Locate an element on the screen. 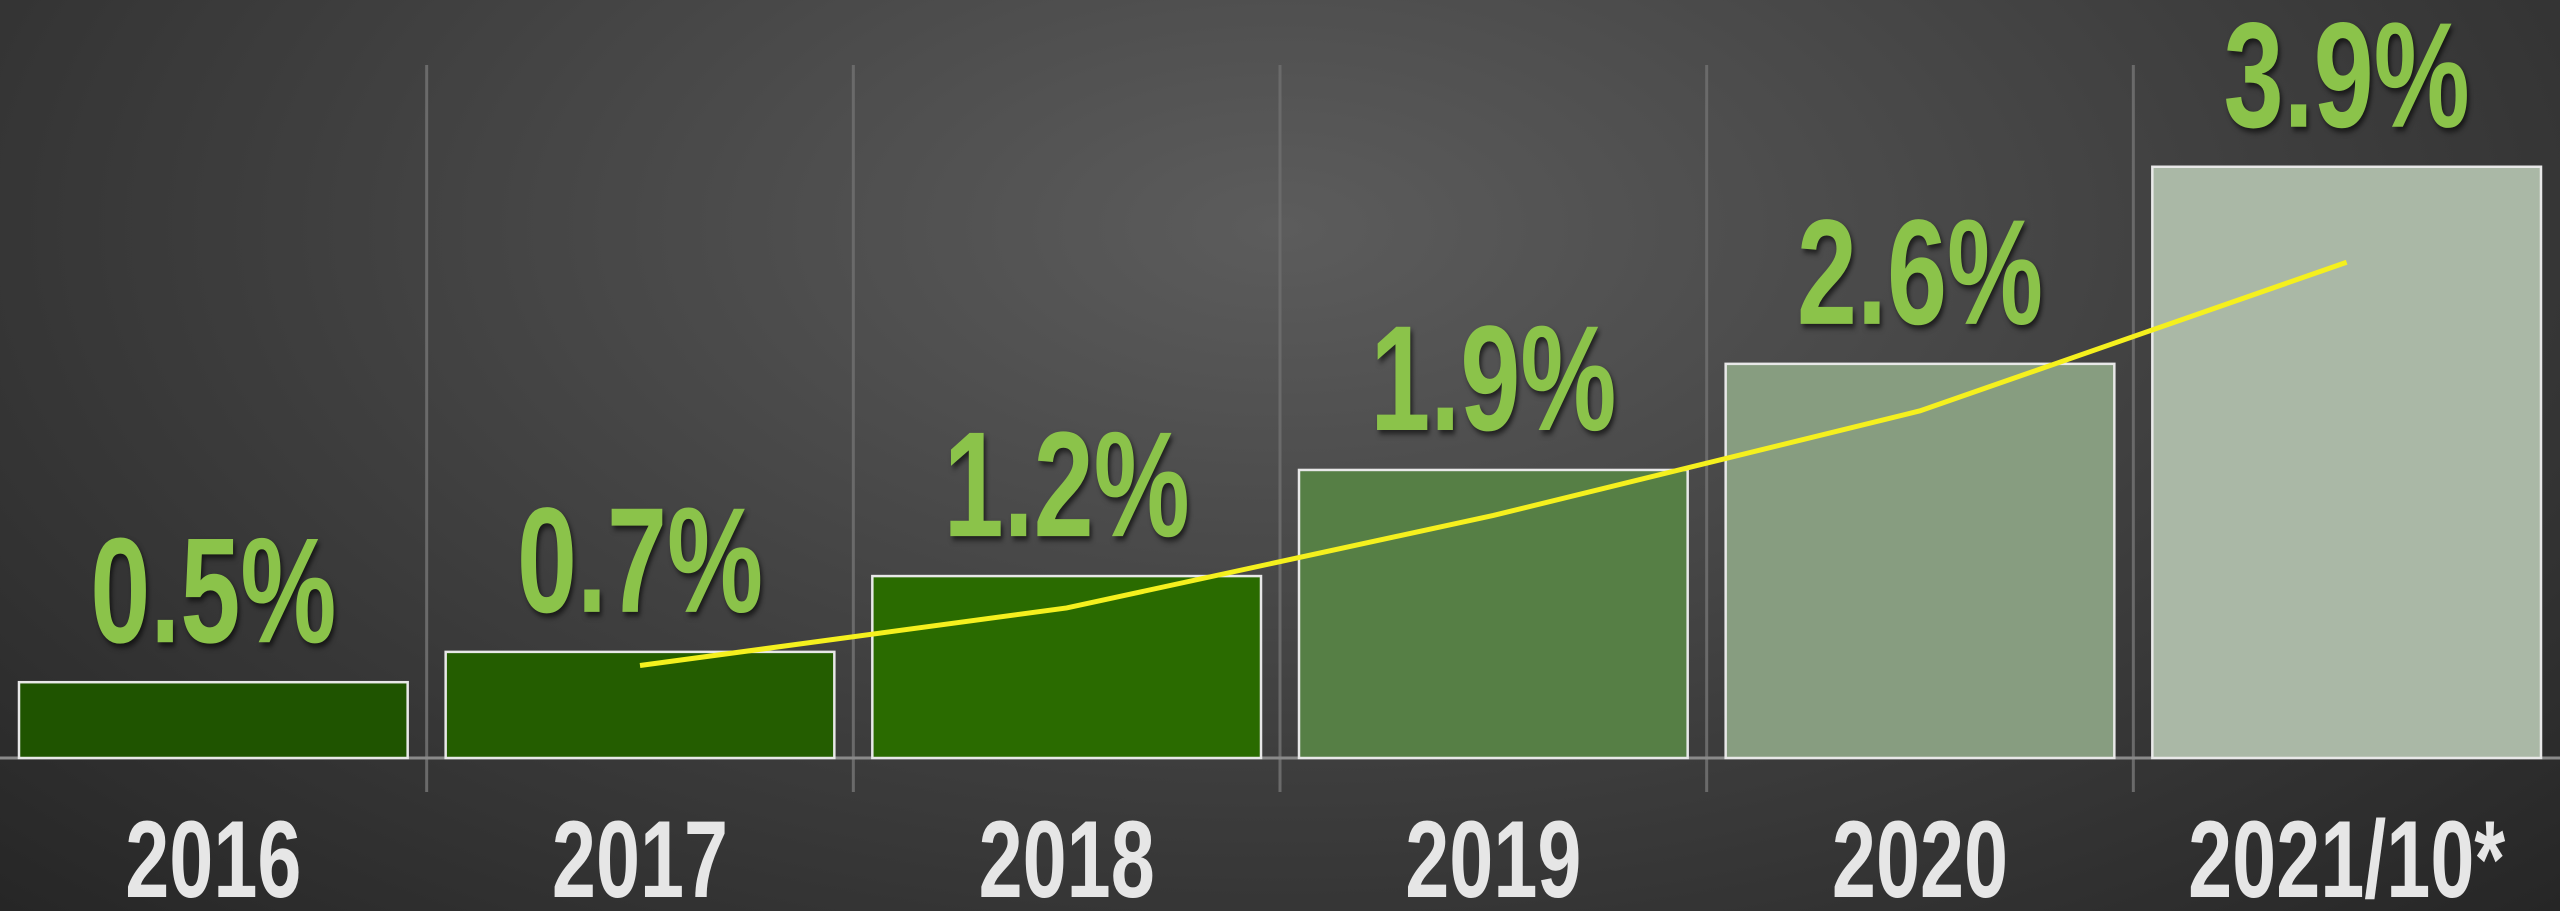  value-label: 0.7% is located at coordinates (640, 560).